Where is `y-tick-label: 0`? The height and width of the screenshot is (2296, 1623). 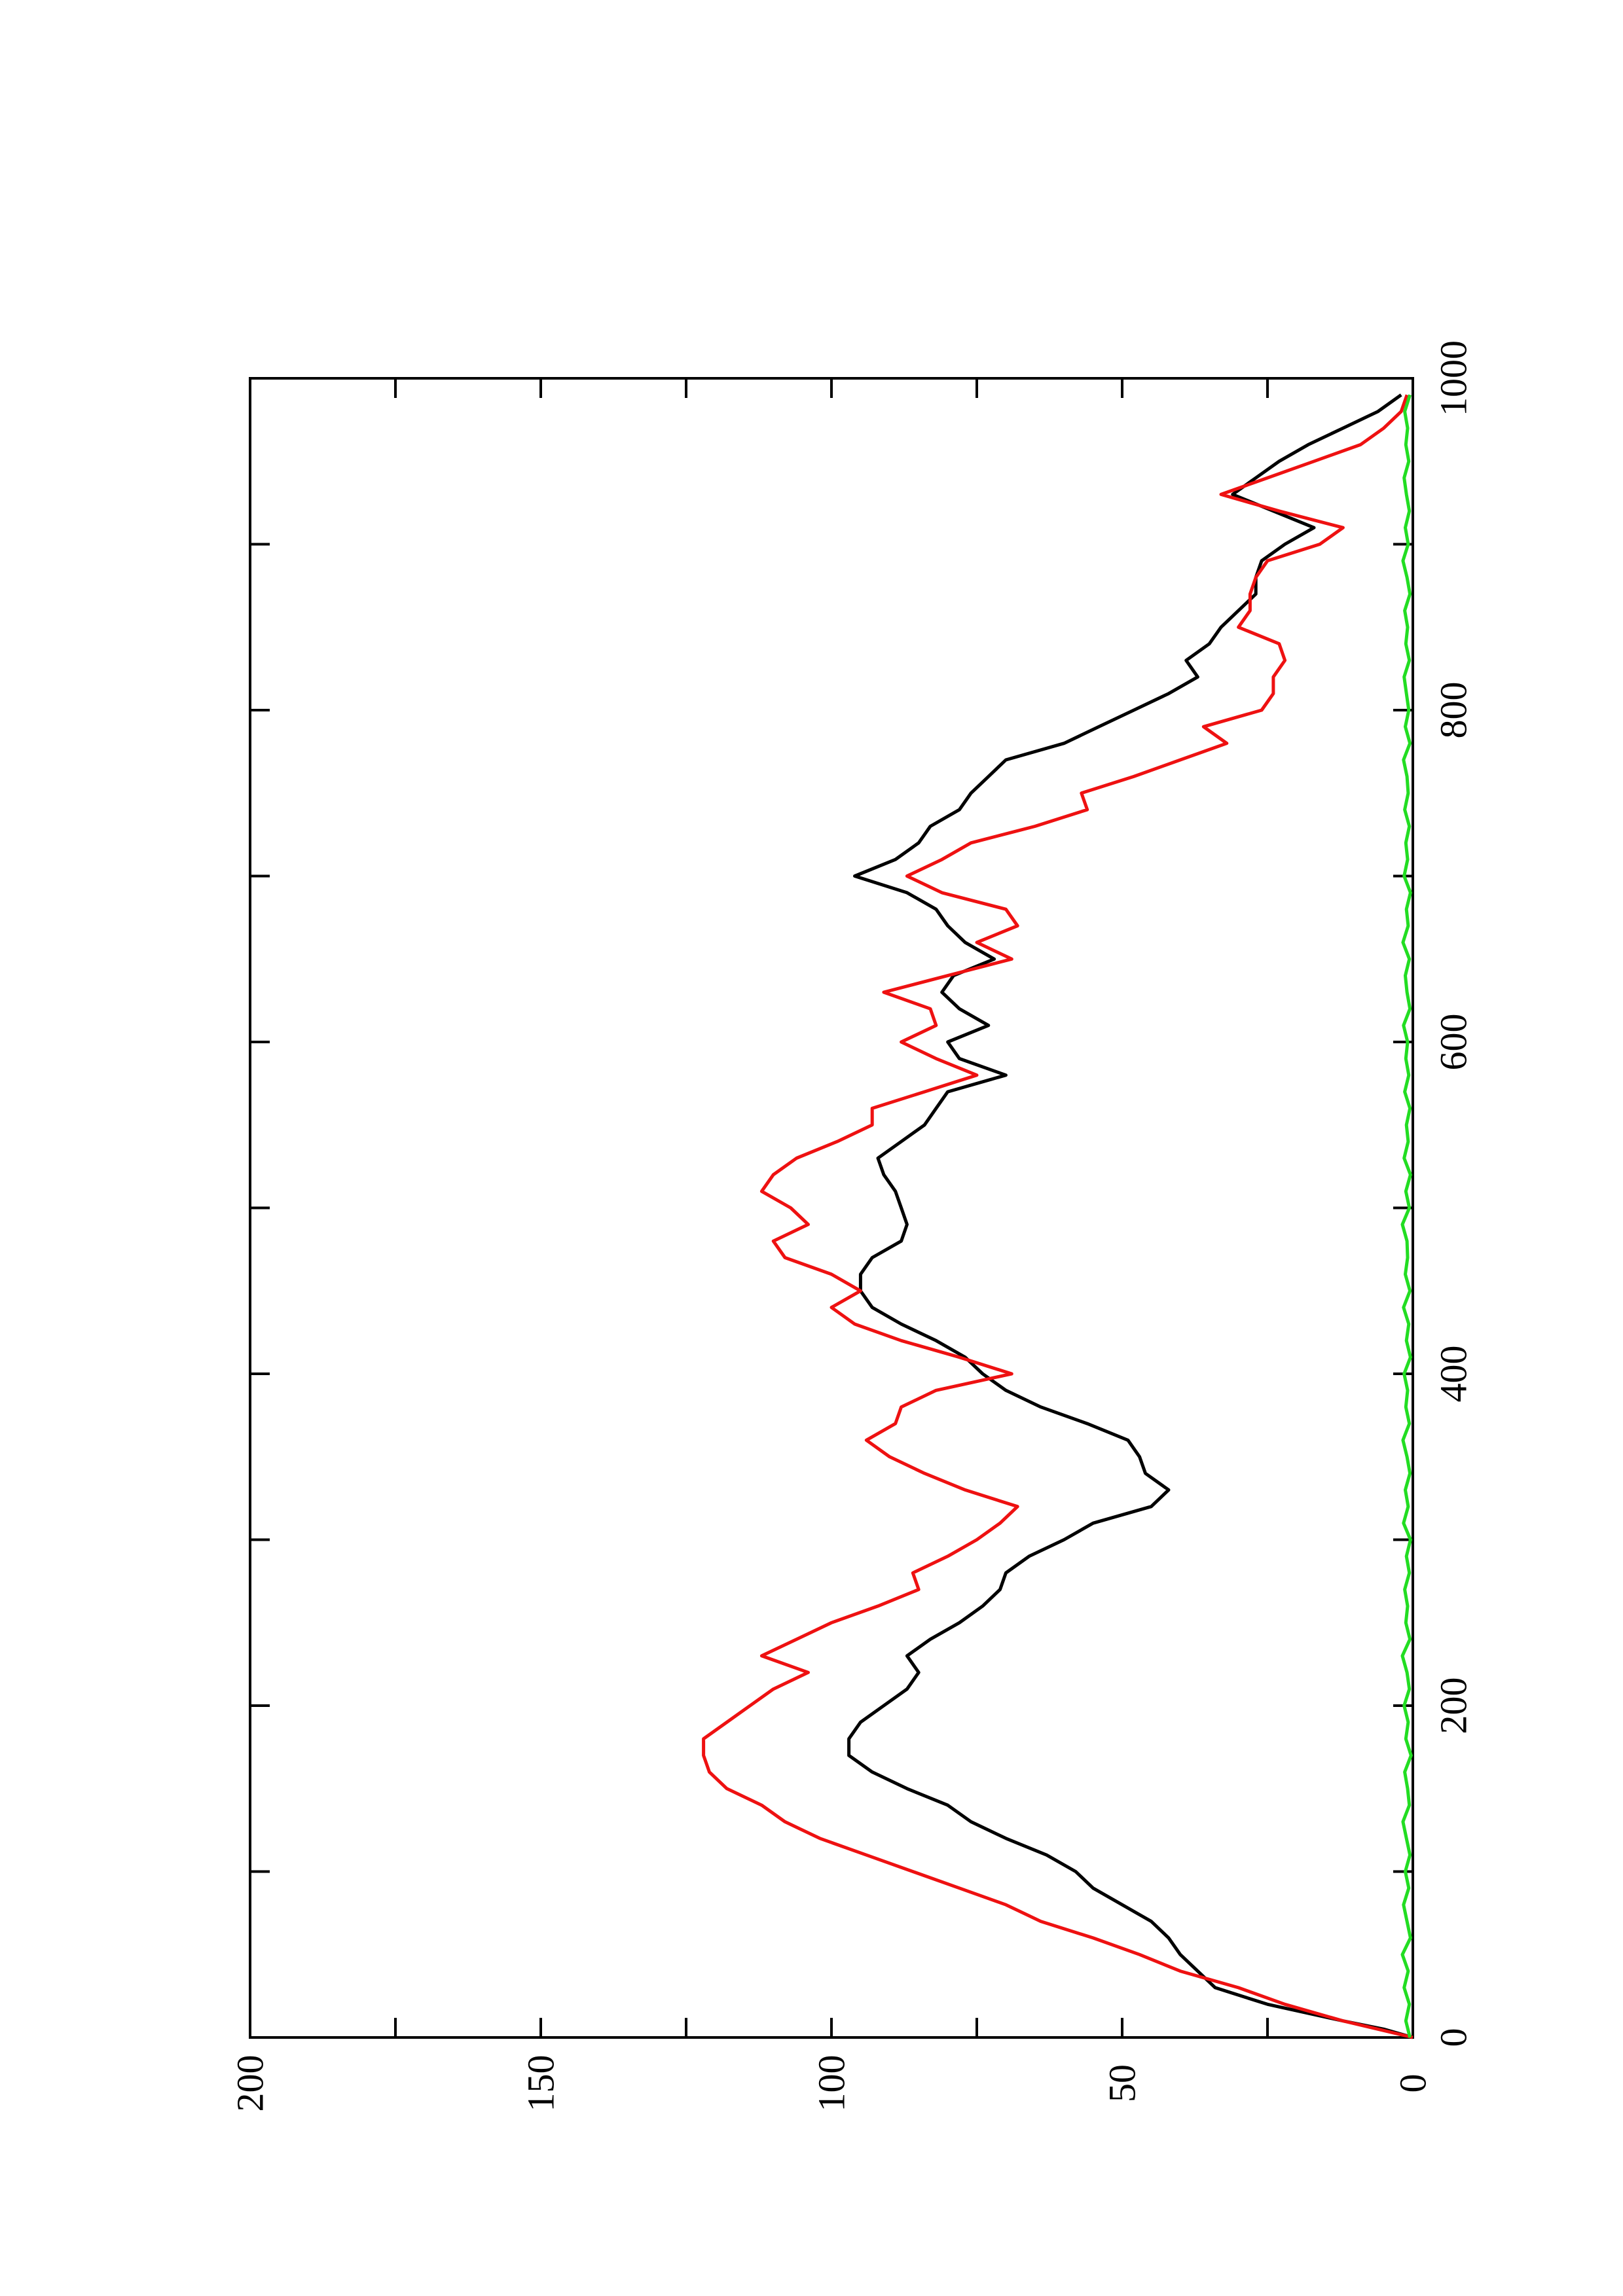 y-tick-label: 0 is located at coordinates (1413, 2083).